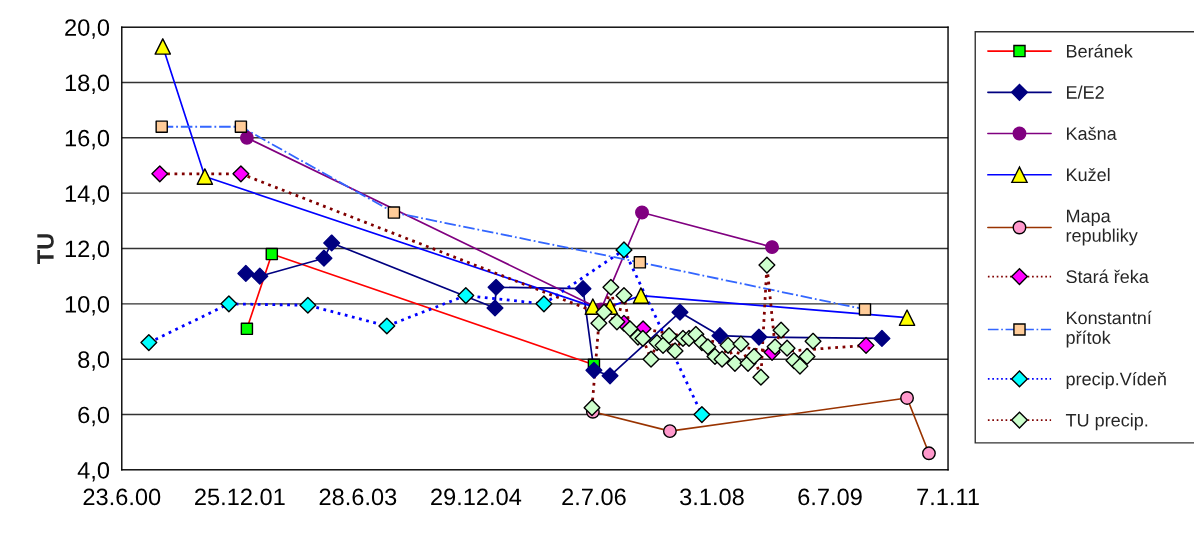  What do you see at coordinates (122, 497) in the screenshot?
I see `x-tick-label: 23.6.00` at bounding box center [122, 497].